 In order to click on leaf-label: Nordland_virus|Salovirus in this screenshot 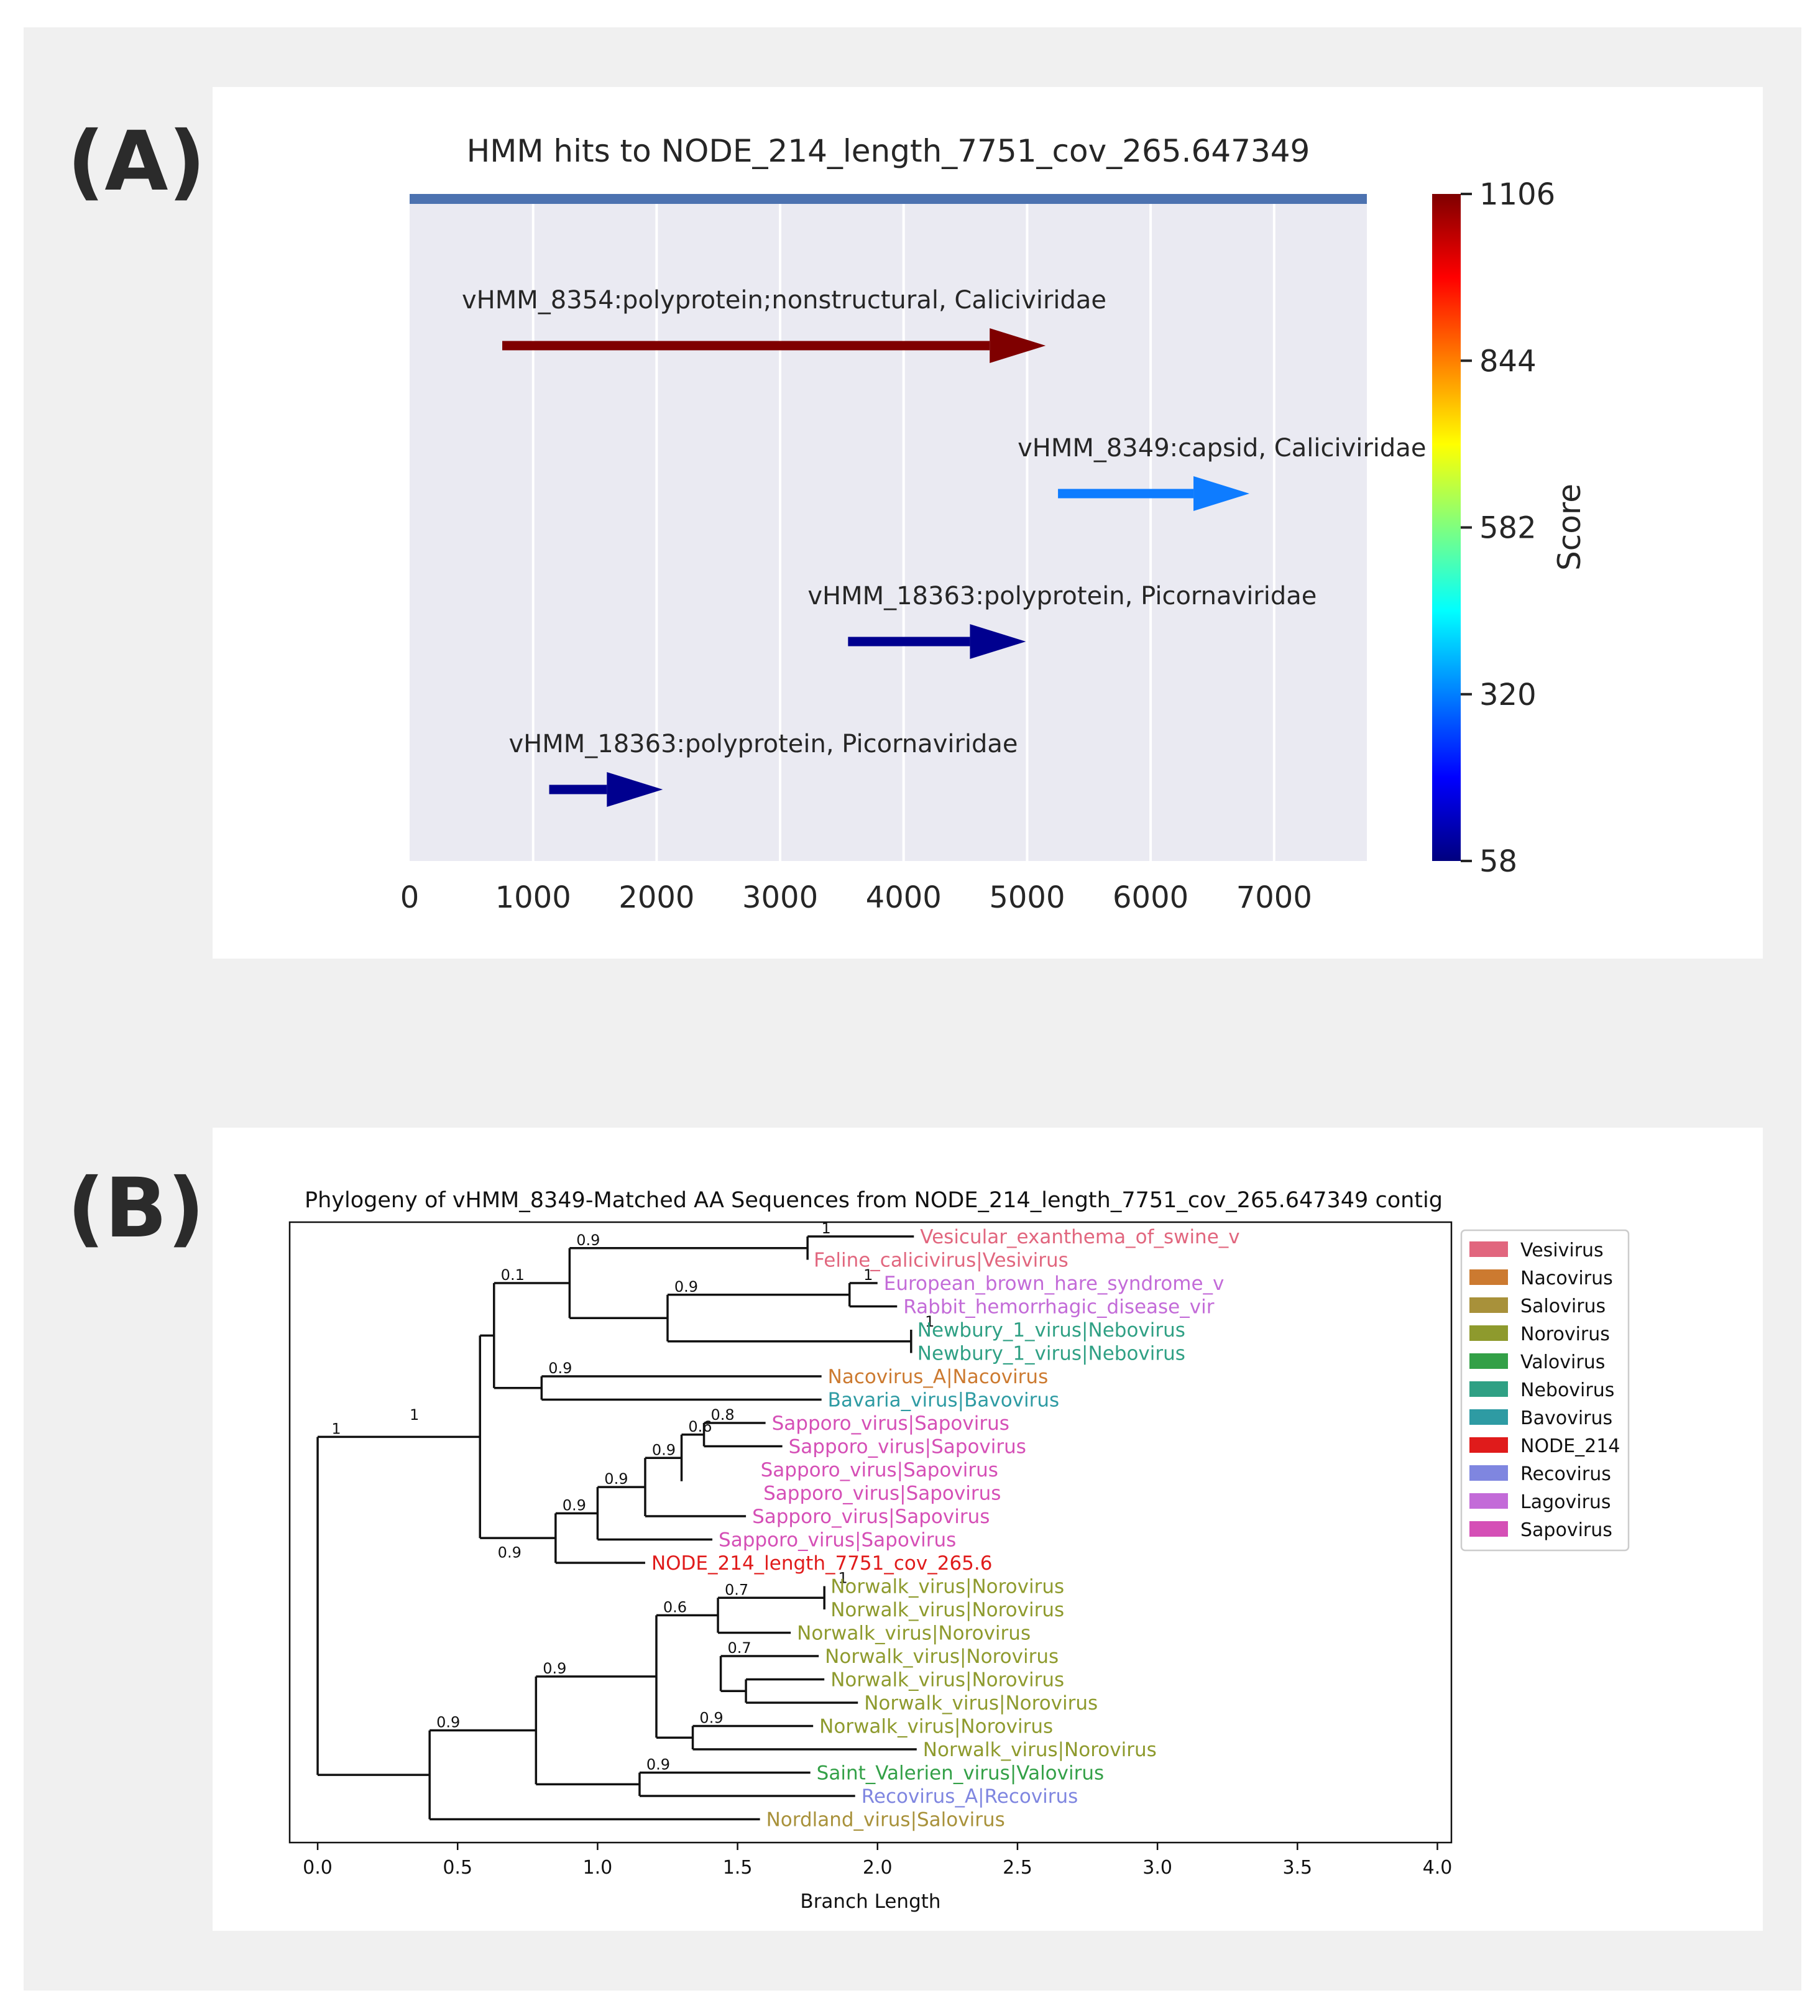, I will do `click(885, 1820)`.